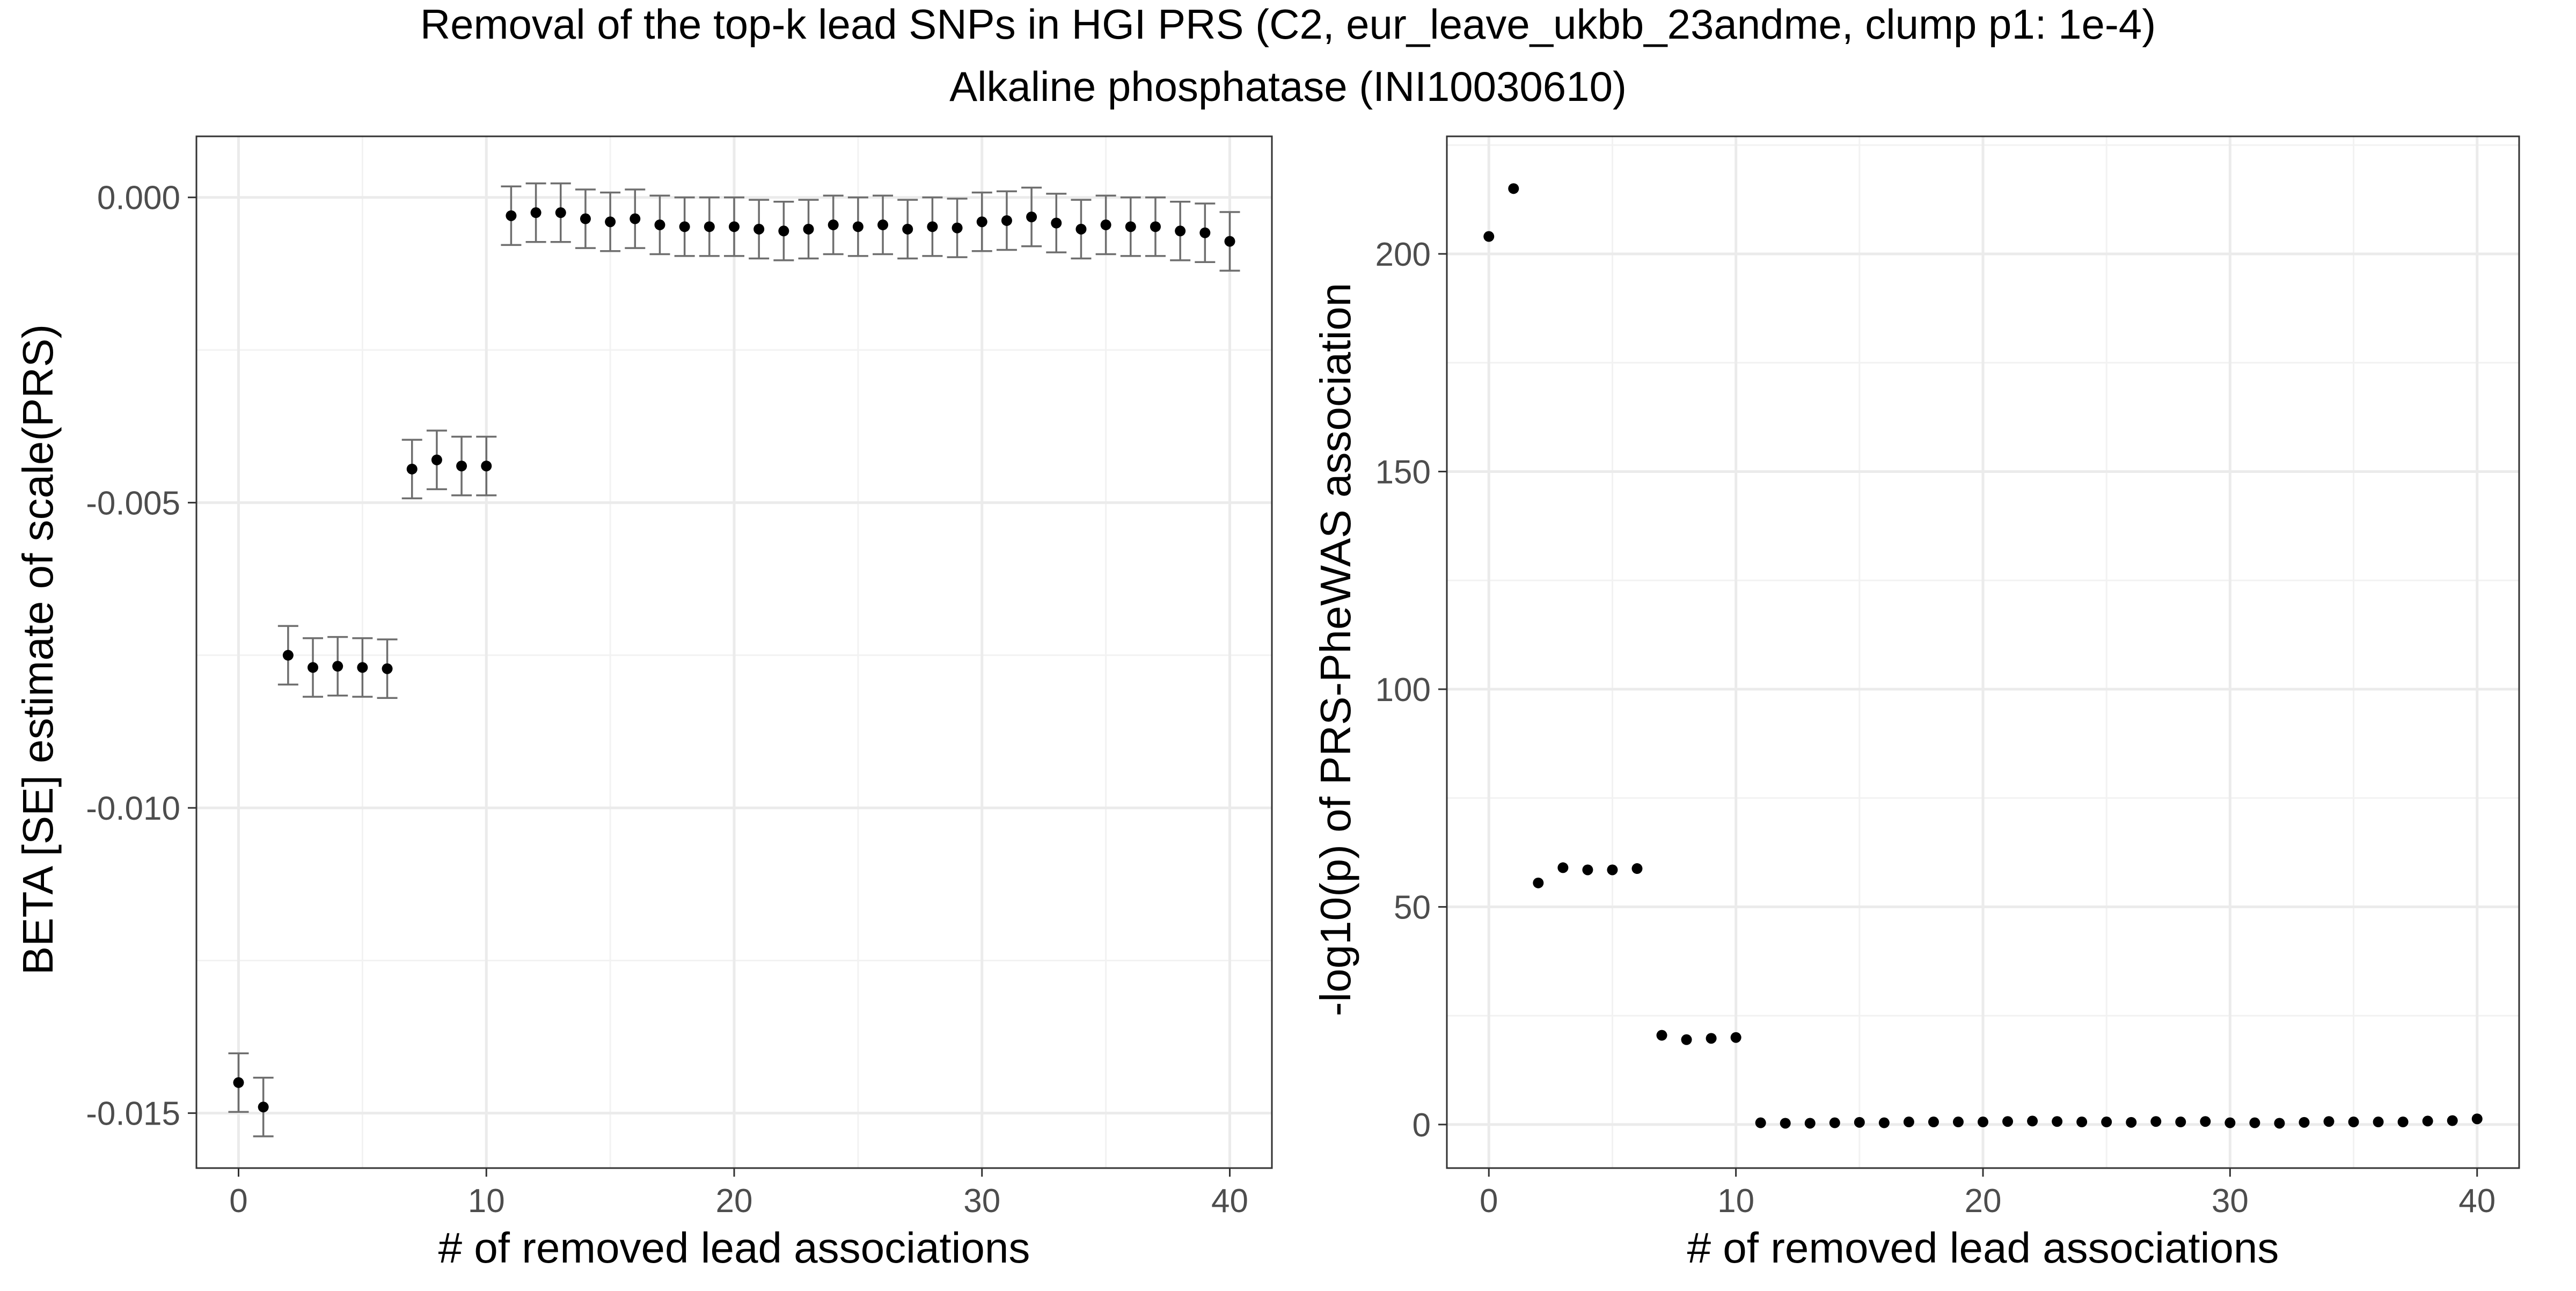  Describe the element at coordinates (1489, 1201) in the screenshot. I see `pvalue-x-tick-label: 0` at that location.